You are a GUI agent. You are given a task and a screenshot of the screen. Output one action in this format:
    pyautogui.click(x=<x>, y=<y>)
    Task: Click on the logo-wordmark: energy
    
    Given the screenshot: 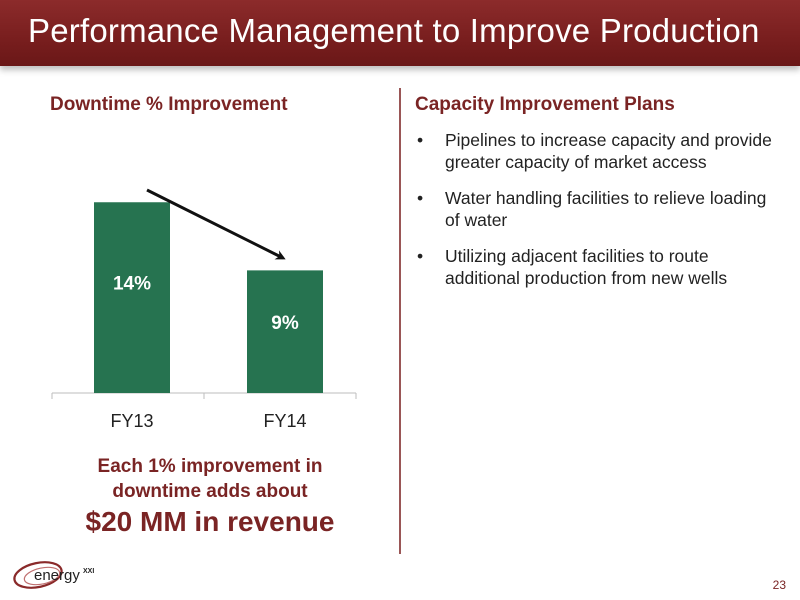 What is the action you would take?
    pyautogui.click(x=57, y=575)
    